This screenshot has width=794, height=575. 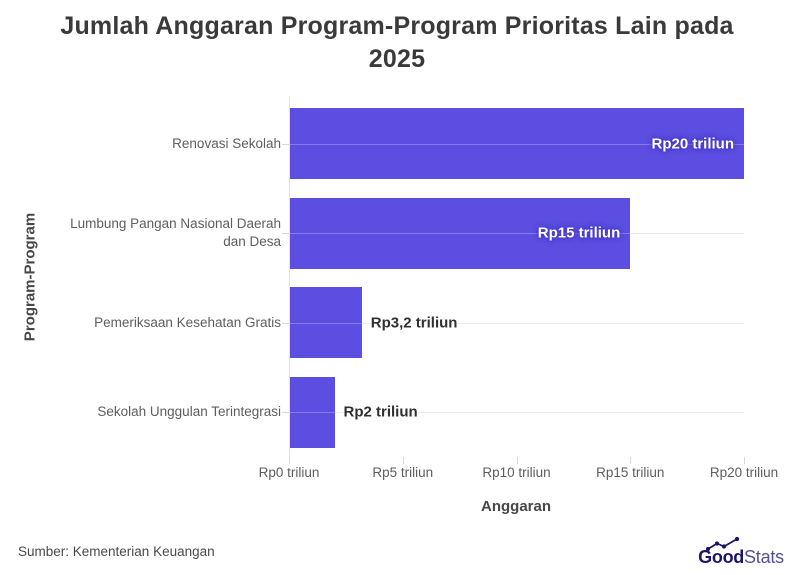 I want to click on logo-text: GoodStats, so click(x=741, y=551).